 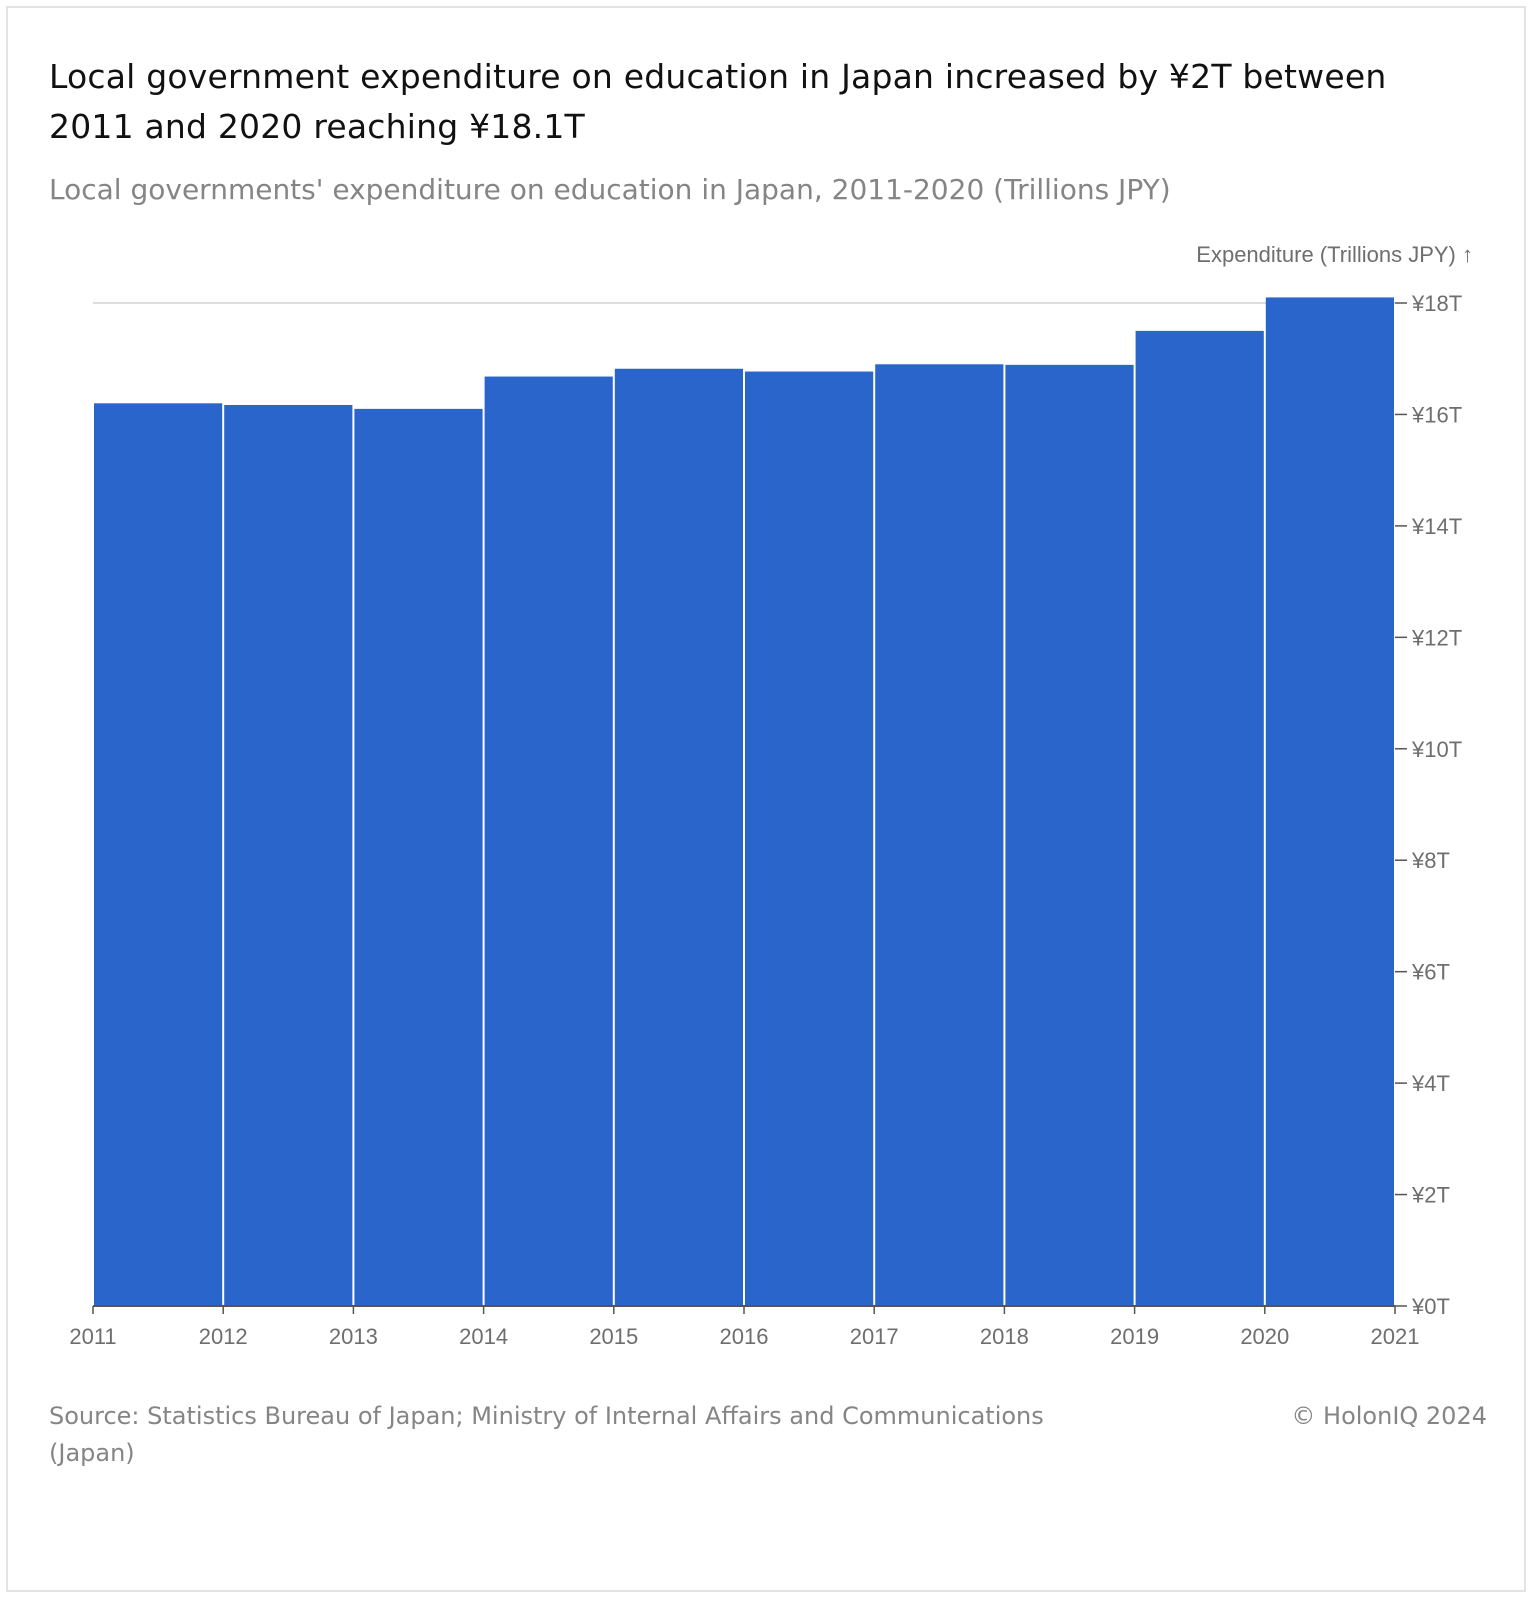 What do you see at coordinates (288, 855) in the screenshot?
I see `bar-2012` at bounding box center [288, 855].